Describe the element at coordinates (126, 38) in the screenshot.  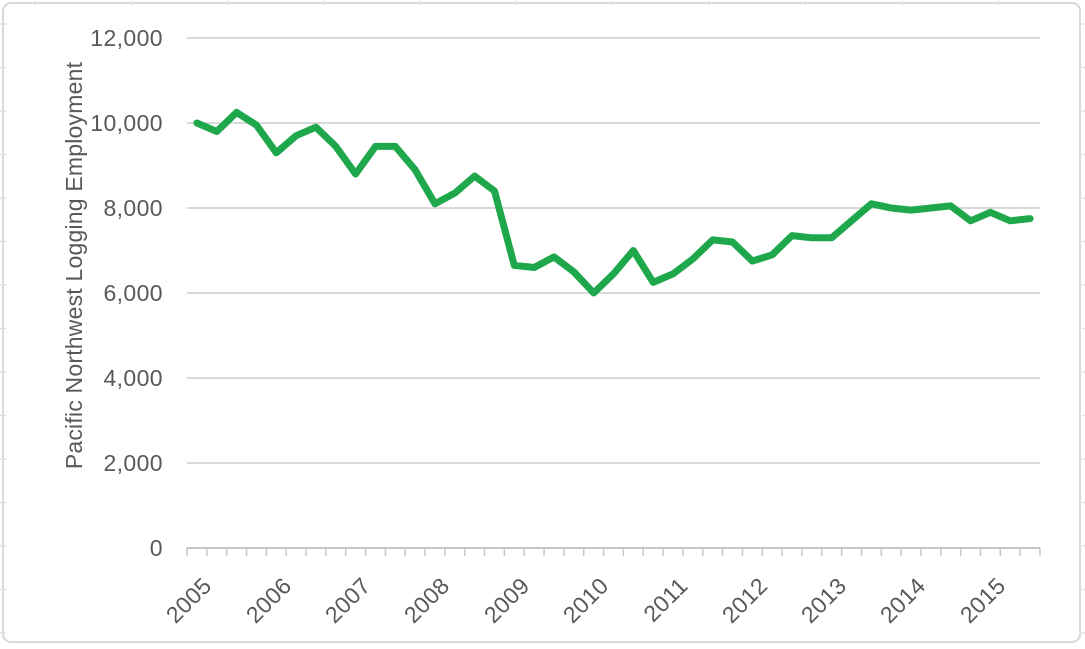
I see `y-axis-tick-label: 12,000` at that location.